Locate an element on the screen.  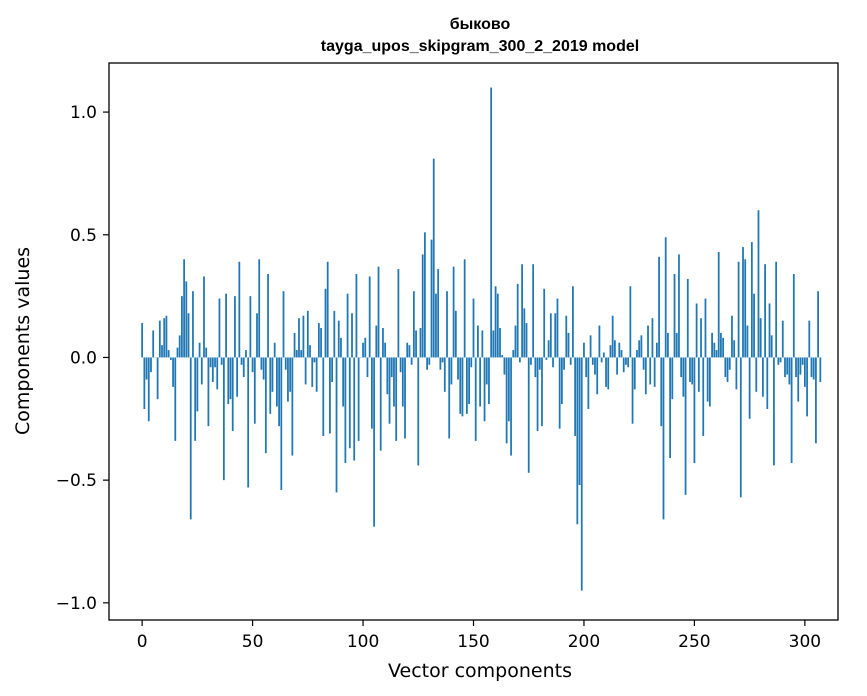
y-tick-label: −0.5 is located at coordinates (76, 481).